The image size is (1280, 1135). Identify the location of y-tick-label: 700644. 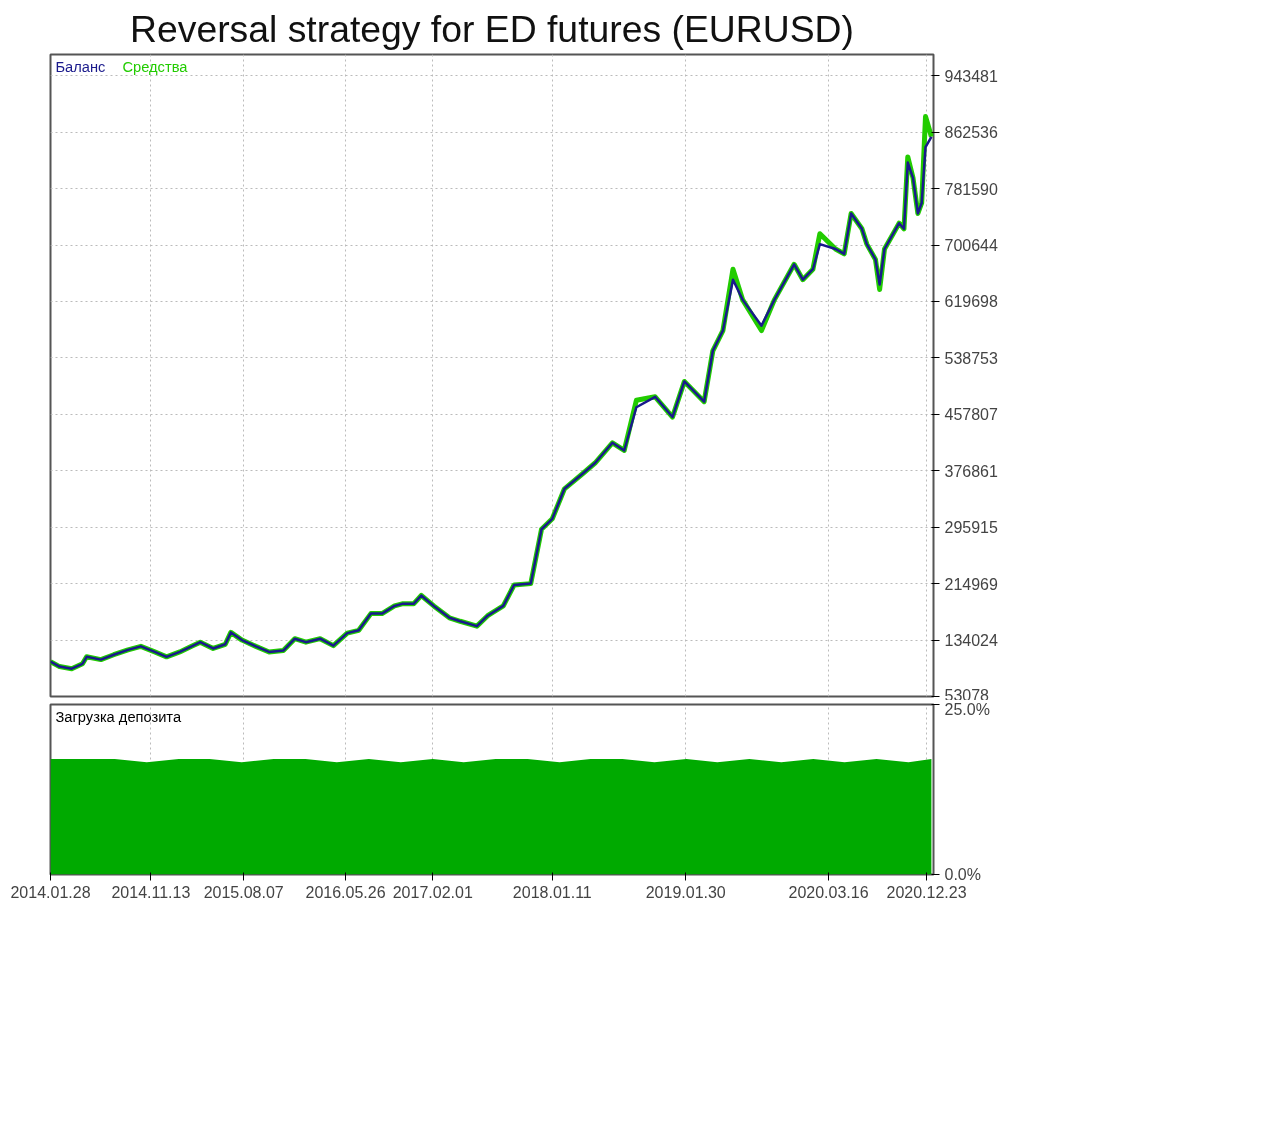
(971, 246).